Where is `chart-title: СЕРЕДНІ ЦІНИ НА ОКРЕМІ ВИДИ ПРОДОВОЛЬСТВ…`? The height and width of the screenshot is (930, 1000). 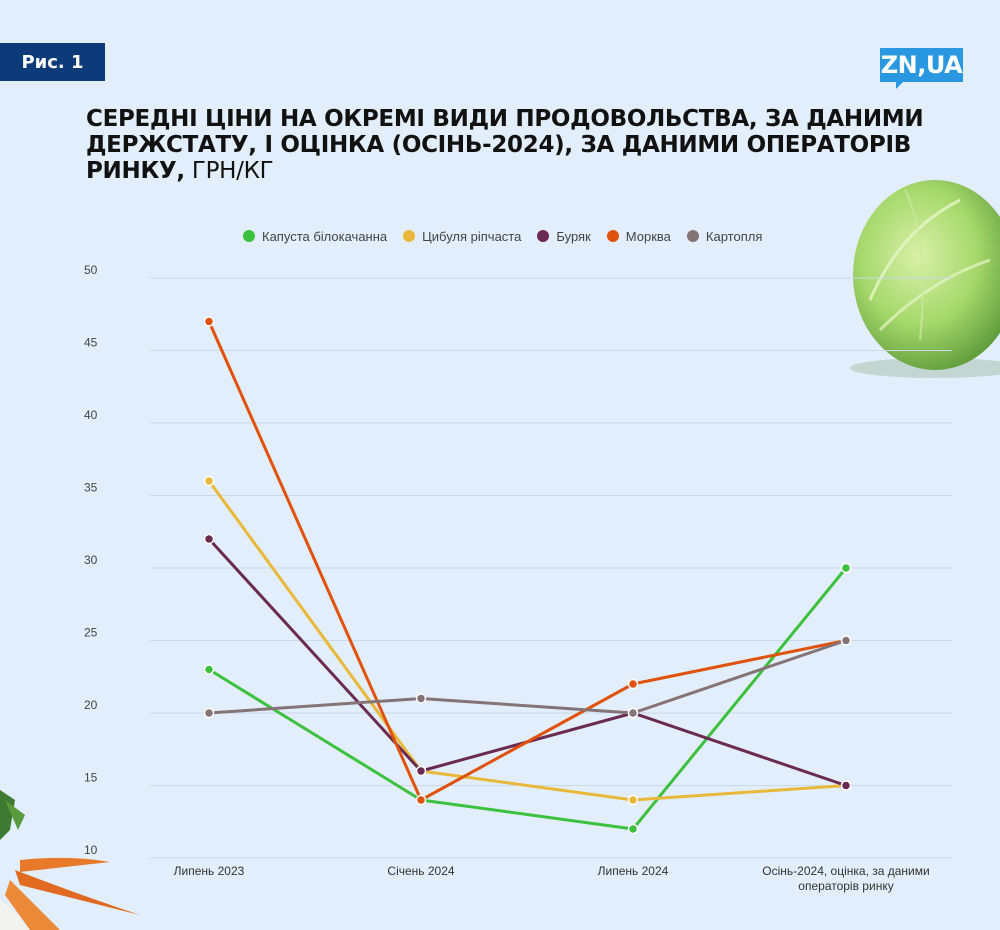 chart-title: СЕРЕДНІ ЦІНИ НА ОКРЕМІ ВИДИ ПРОДОВОЛЬСТВ… is located at coordinates (506, 145).